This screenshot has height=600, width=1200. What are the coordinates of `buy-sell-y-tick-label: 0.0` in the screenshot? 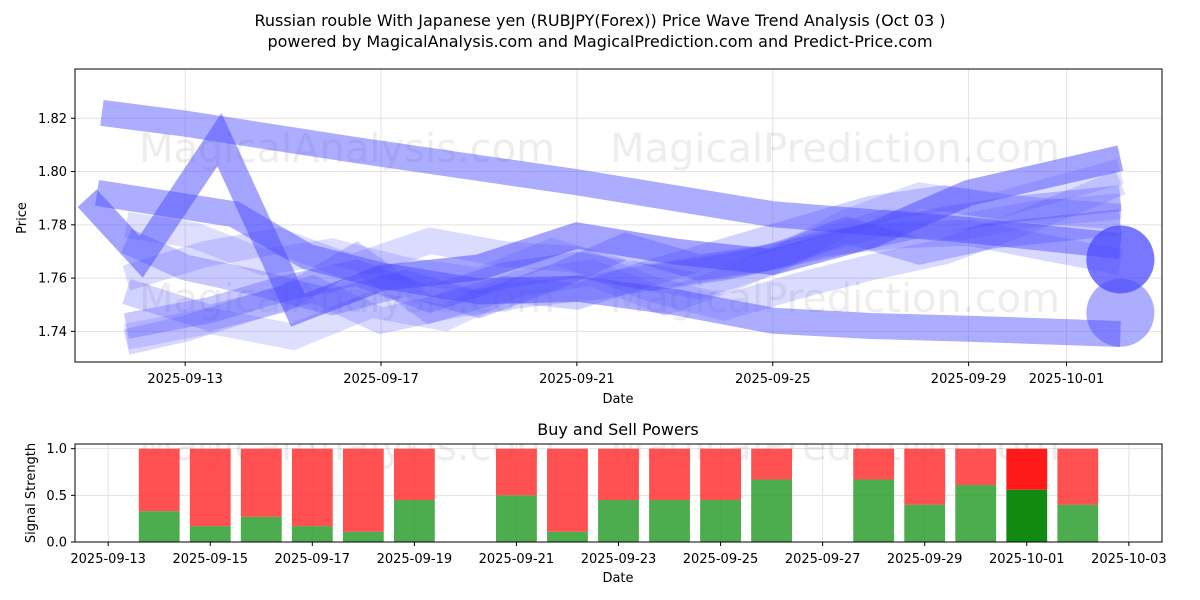 It's located at (56, 543).